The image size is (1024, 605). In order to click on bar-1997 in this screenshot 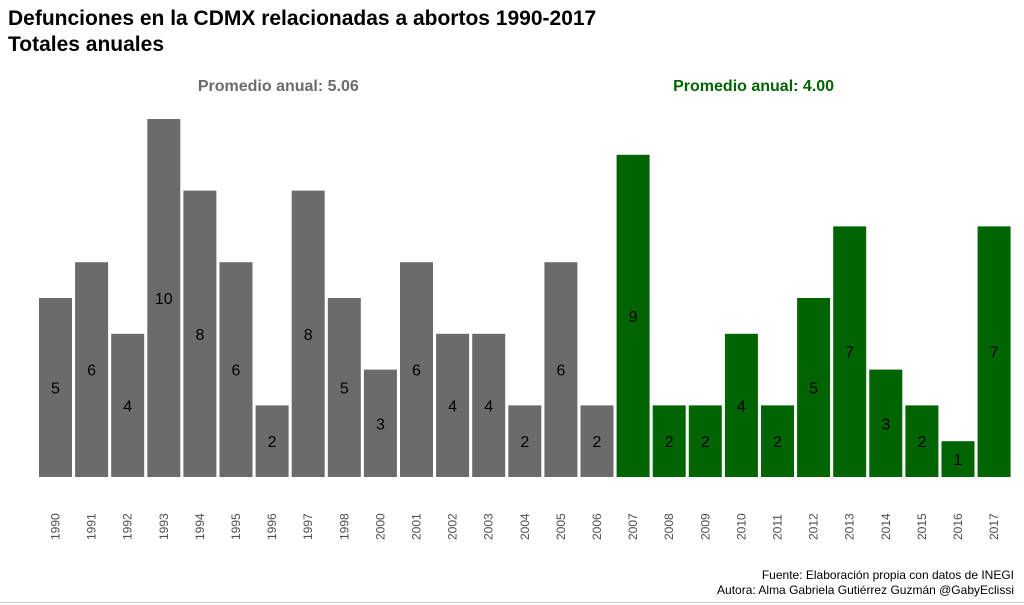, I will do `click(308, 333)`.